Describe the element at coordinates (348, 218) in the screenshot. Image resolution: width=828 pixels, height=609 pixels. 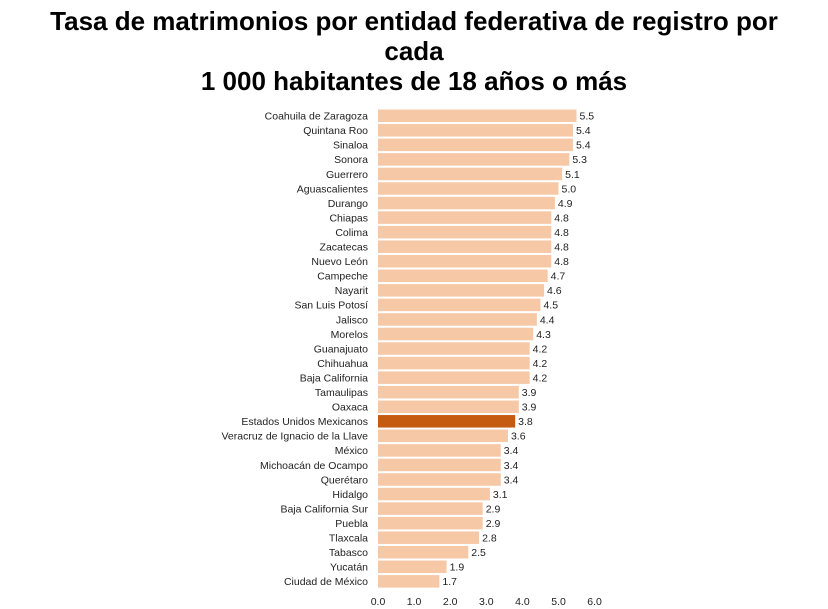
I see `category-label: Chiapas` at that location.